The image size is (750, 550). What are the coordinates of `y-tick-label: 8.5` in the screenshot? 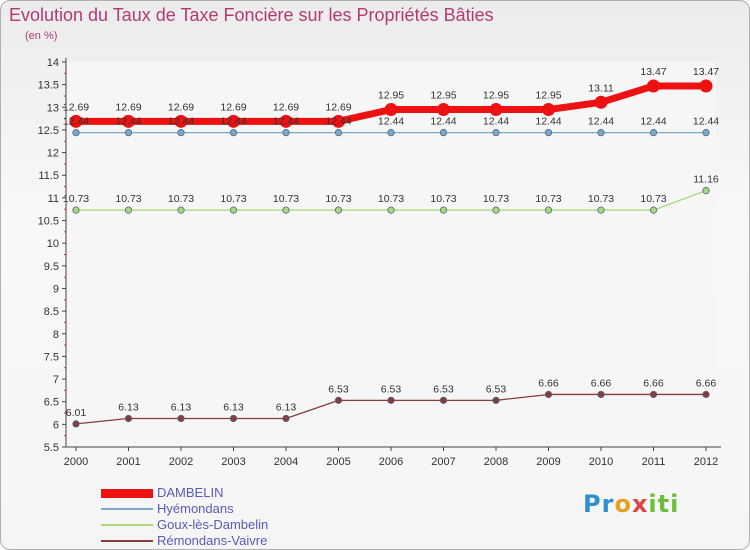 It's located at (51, 312).